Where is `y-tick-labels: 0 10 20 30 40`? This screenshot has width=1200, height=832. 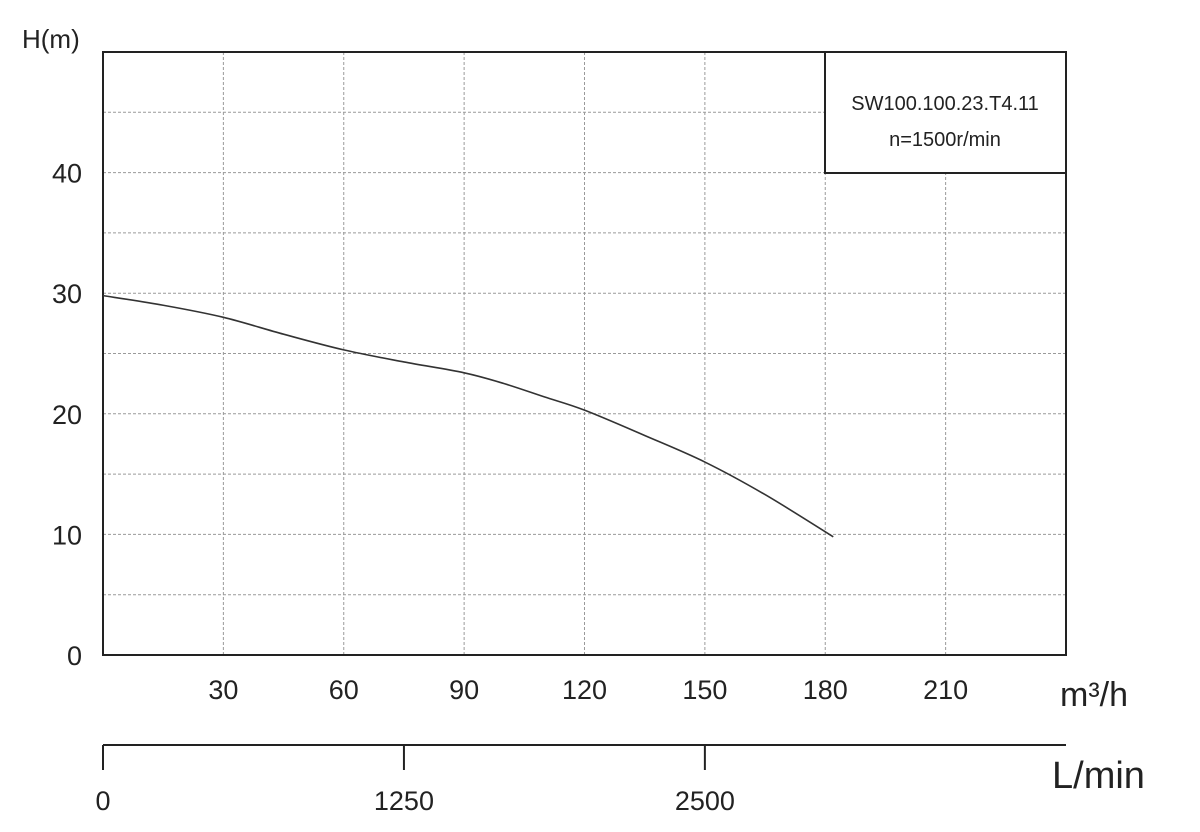
y-tick-labels: 0 10 20 30 40 is located at coordinates (67, 415).